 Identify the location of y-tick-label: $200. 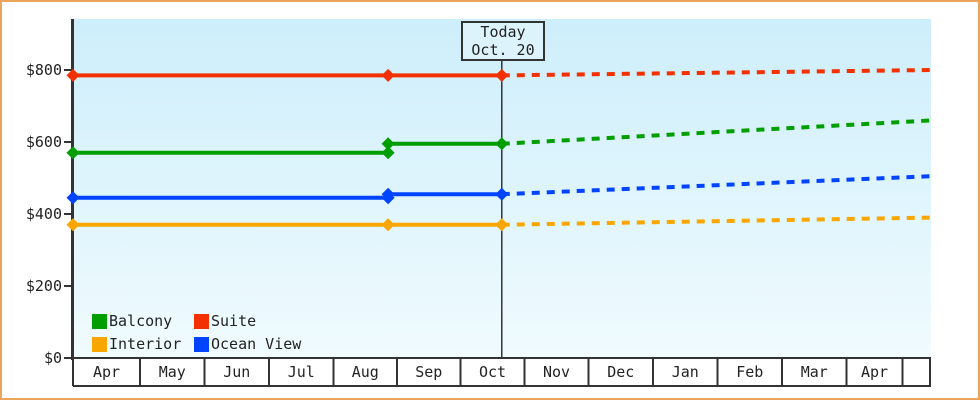
(44, 286).